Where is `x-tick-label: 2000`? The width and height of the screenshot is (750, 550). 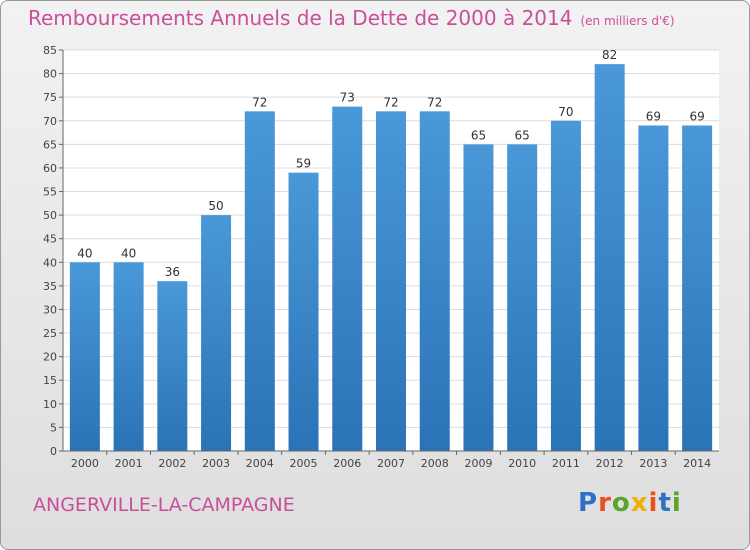 x-tick-label: 2000 is located at coordinates (85, 463).